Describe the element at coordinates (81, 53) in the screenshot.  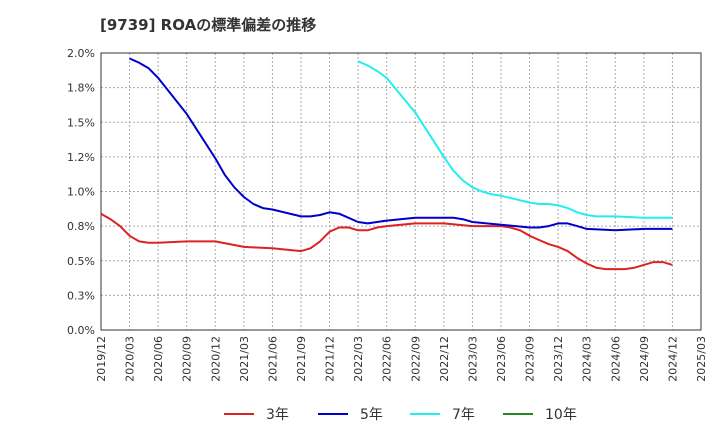
I see `y-tick-label: 2.0%` at that location.